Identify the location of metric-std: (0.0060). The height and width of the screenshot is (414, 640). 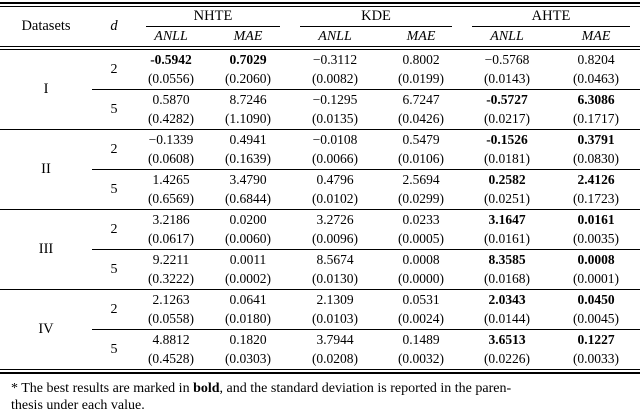
(248, 239).